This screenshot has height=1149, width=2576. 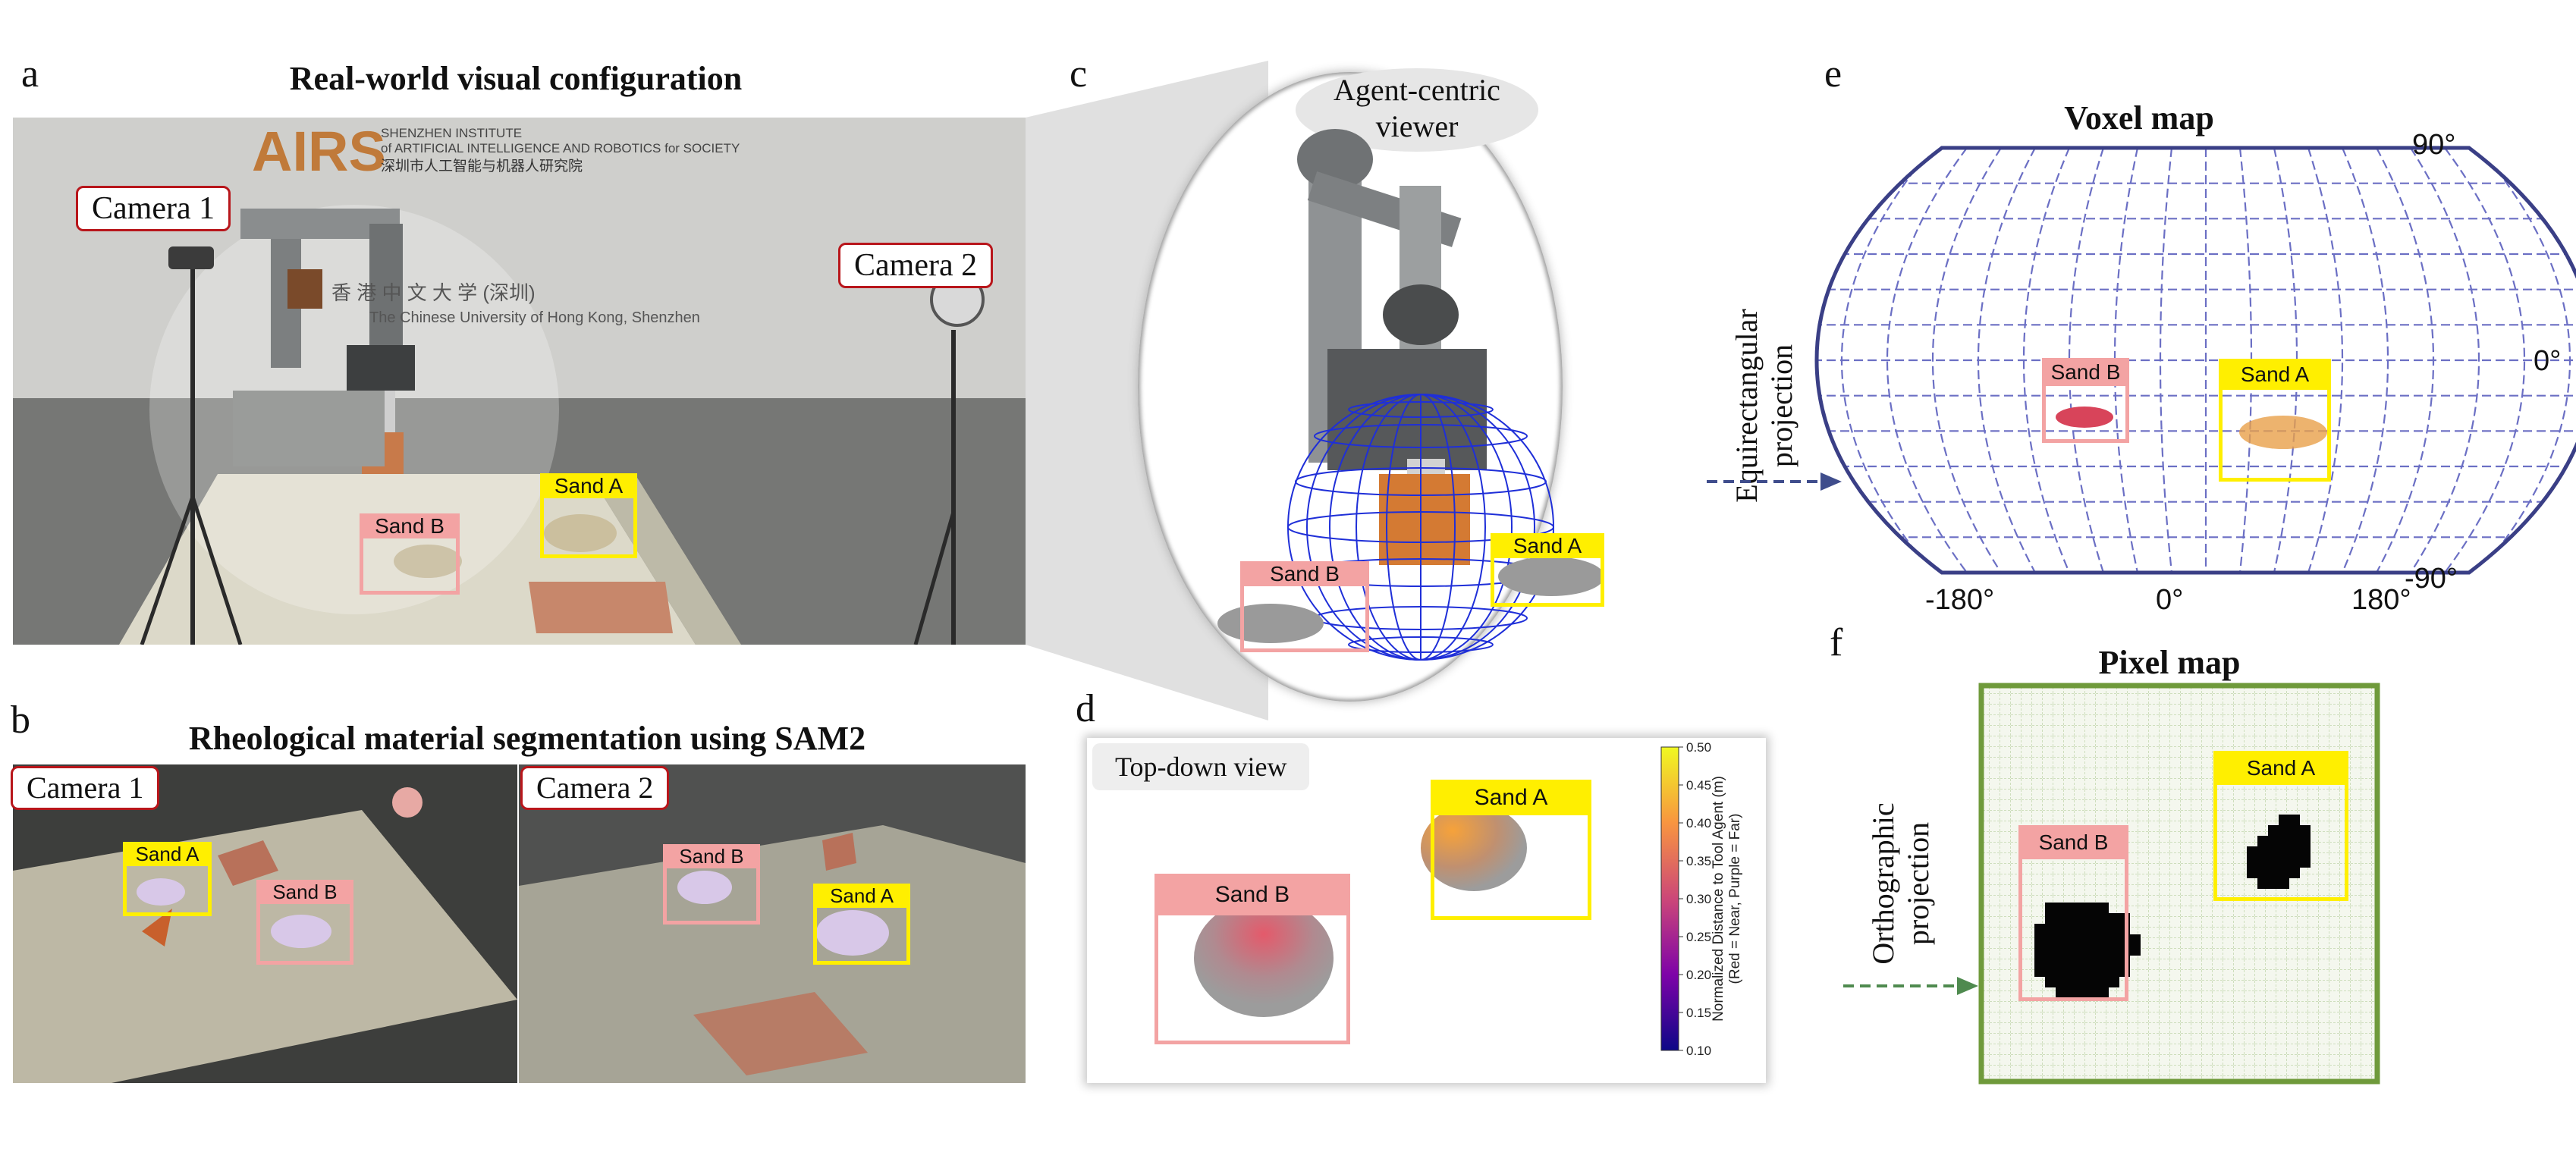 I want to click on panel-a-sand-b-label: Sand B, so click(x=409, y=526).